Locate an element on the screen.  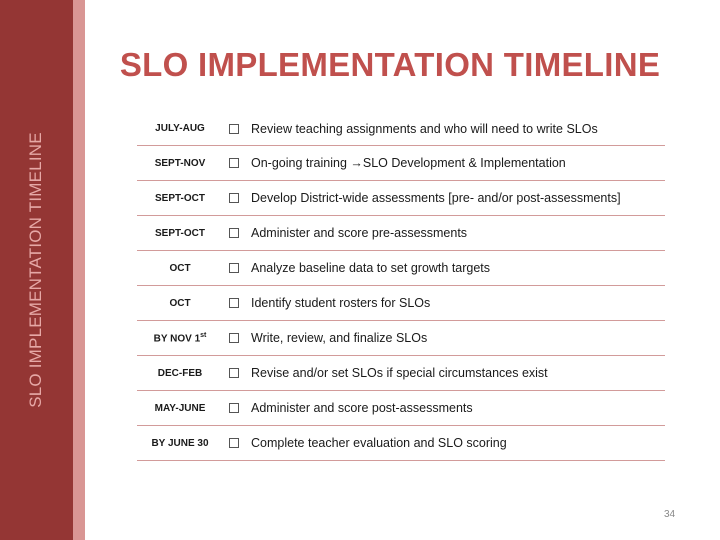
row-task: Administer and score post-assessments is located at coordinates (362, 408).